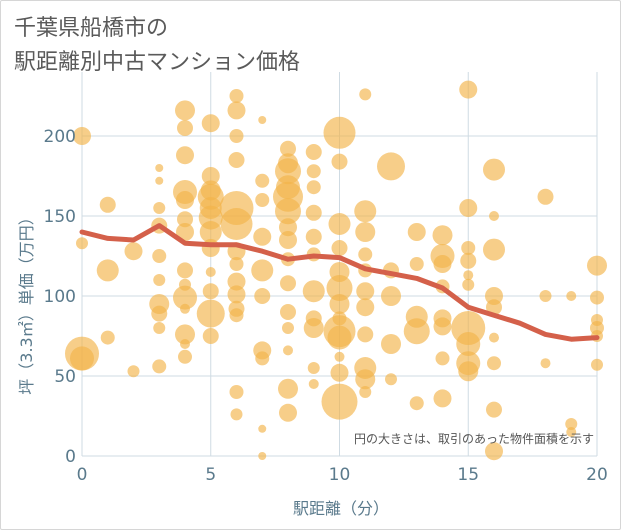 This screenshot has height=530, width=621. What do you see at coordinates (341, 508) in the screenshot?
I see `x-axis-label: 駅距離（分）` at bounding box center [341, 508].